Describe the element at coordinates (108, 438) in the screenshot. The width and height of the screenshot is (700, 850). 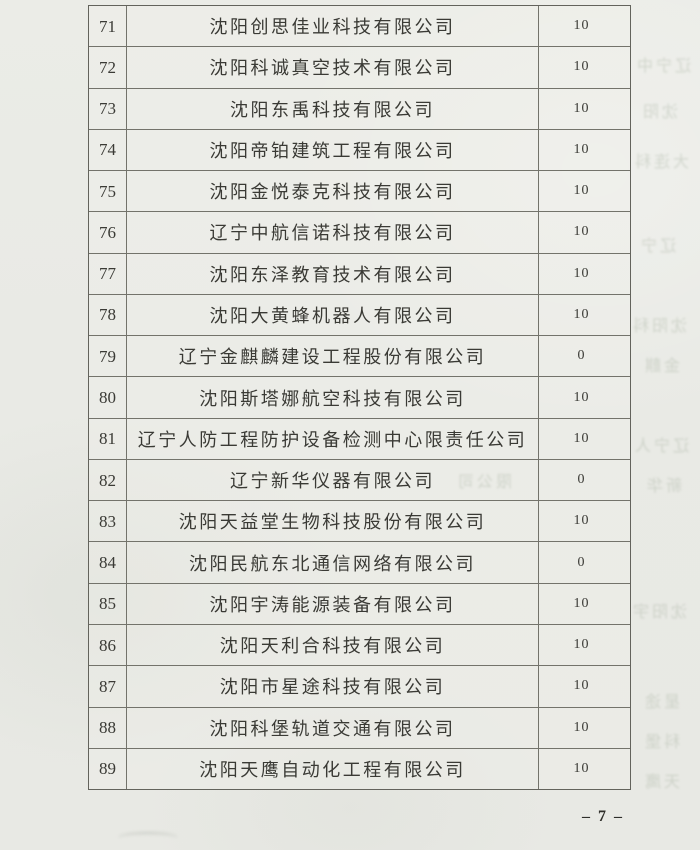
I see `row-index-cell: 81` at that location.